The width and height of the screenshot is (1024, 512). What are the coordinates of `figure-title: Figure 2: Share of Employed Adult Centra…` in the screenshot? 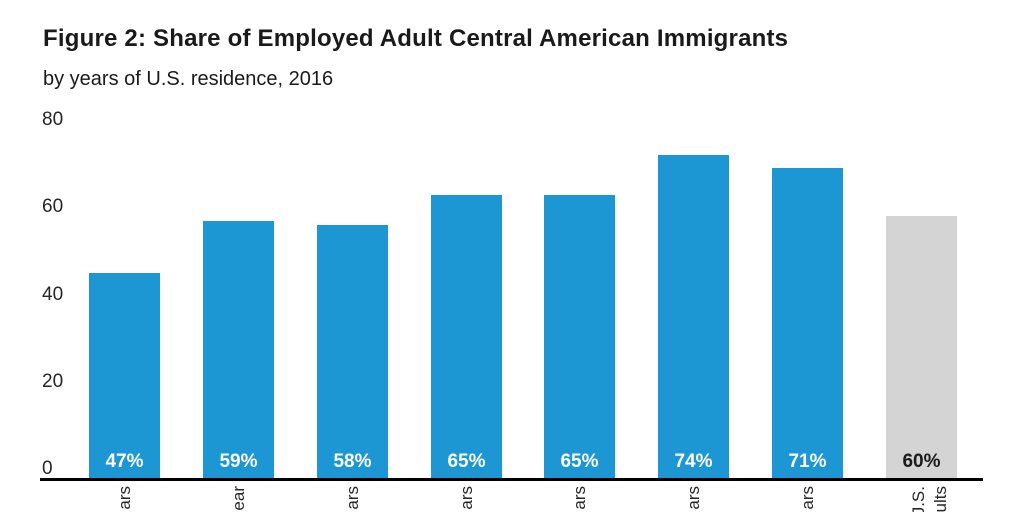 It's located at (416, 38).